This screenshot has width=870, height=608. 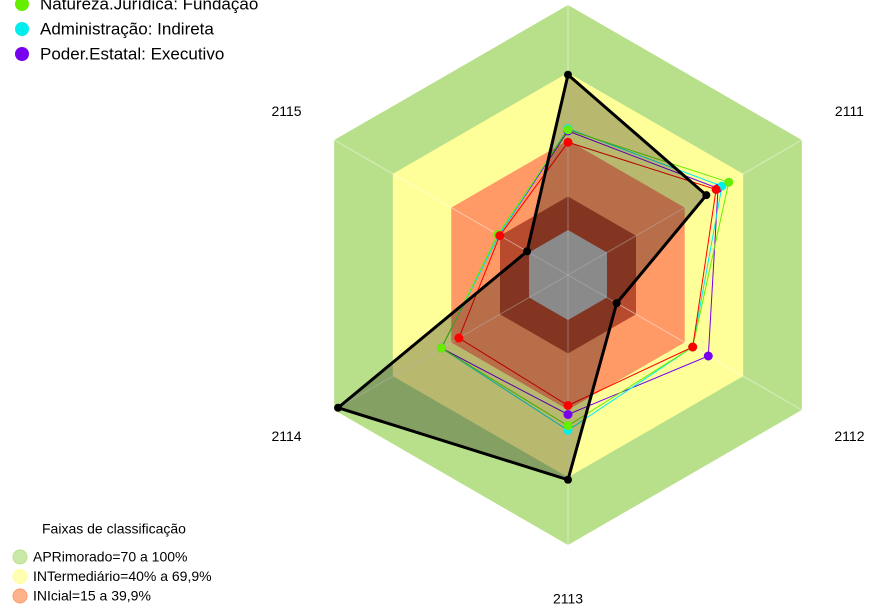 What do you see at coordinates (286, 436) in the screenshot?
I see `axis-label: 2114` at bounding box center [286, 436].